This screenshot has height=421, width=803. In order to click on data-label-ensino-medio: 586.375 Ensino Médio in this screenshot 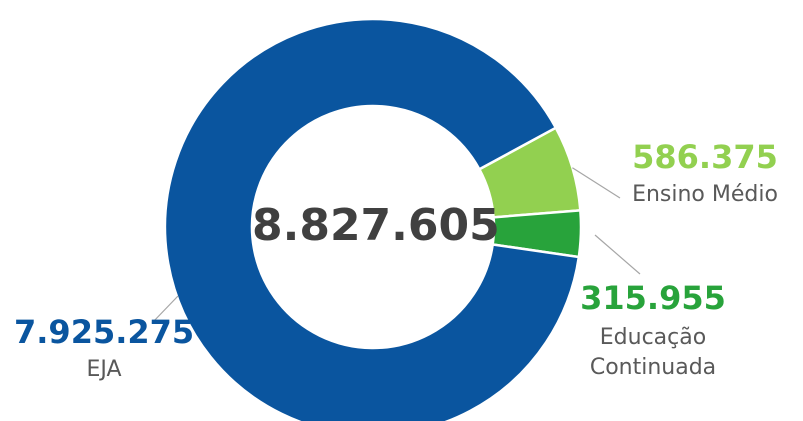, I will do `click(705, 174)`.